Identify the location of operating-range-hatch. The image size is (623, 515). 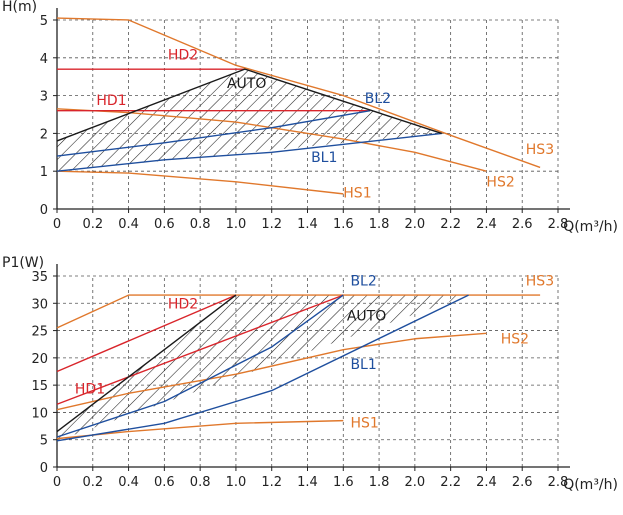
(249, 120).